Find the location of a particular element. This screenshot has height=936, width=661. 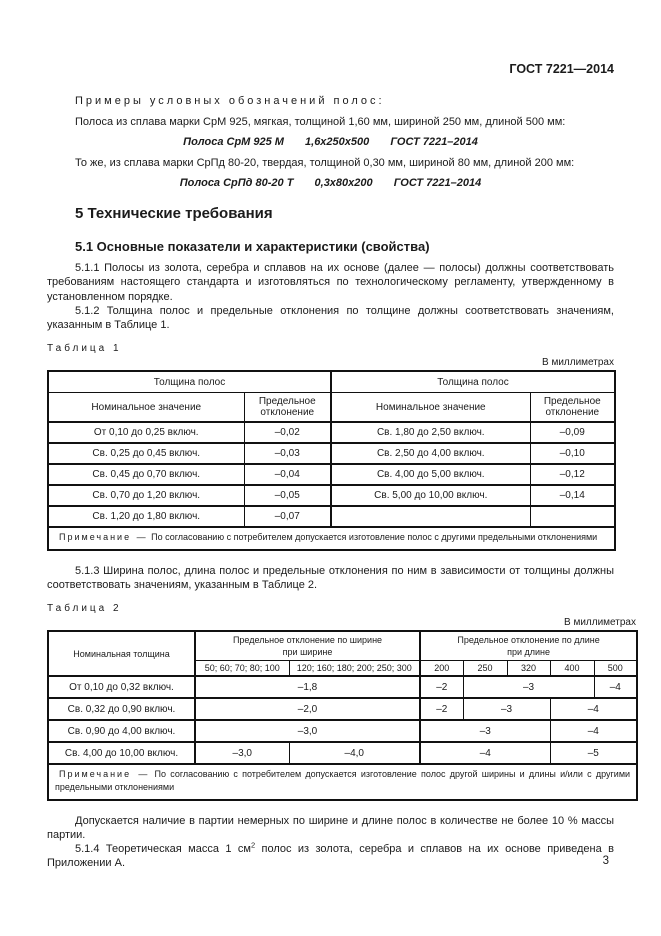

table-cell: Св. 0,70 до 1,20 включ. is located at coordinates (146, 495).